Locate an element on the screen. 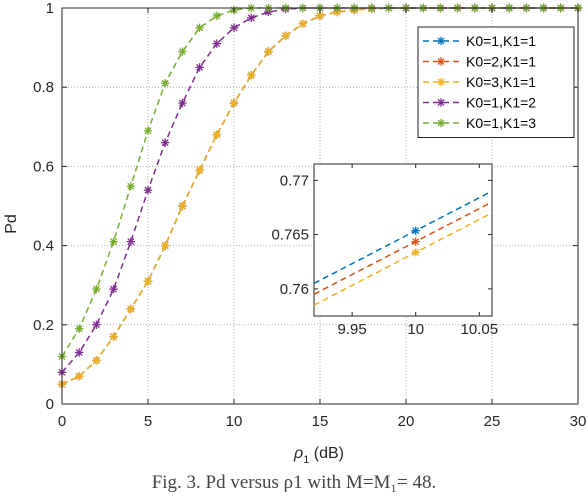  y-tick-label: 0.6 is located at coordinates (43, 166).